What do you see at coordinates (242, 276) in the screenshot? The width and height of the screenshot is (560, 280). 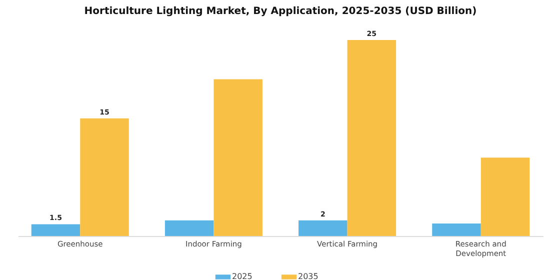 I see `legend-label: 2025` at bounding box center [242, 276].